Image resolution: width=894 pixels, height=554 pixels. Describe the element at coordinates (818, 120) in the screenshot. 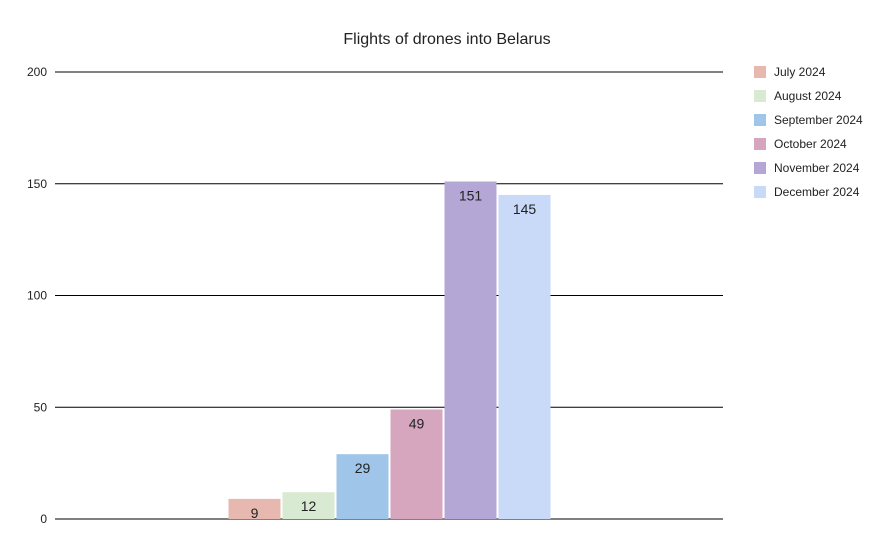

I see `legend-entry: September 2024` at that location.